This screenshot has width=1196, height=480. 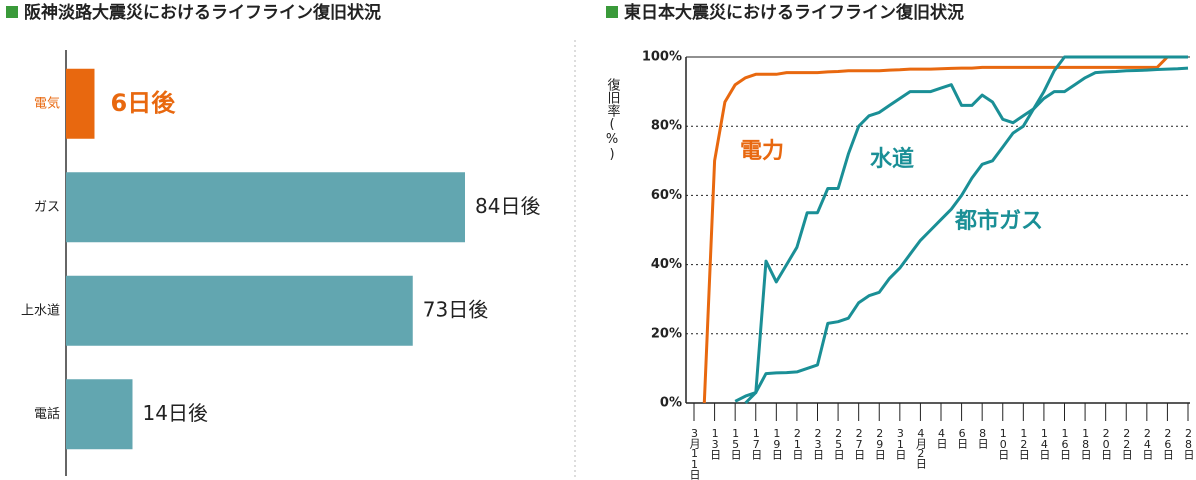 What do you see at coordinates (762, 151) in the screenshot?
I see `series-label: 電力` at bounding box center [762, 151].